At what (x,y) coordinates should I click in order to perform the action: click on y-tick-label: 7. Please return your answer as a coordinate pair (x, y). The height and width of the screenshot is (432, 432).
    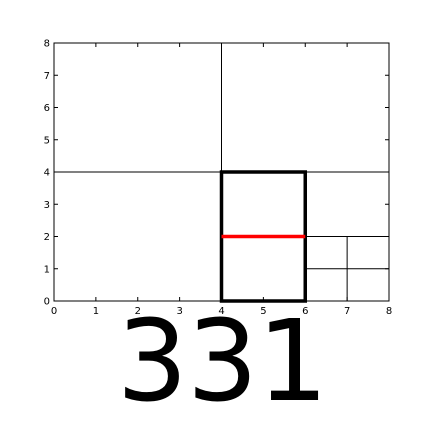
    Looking at the image, I should click on (47, 76).